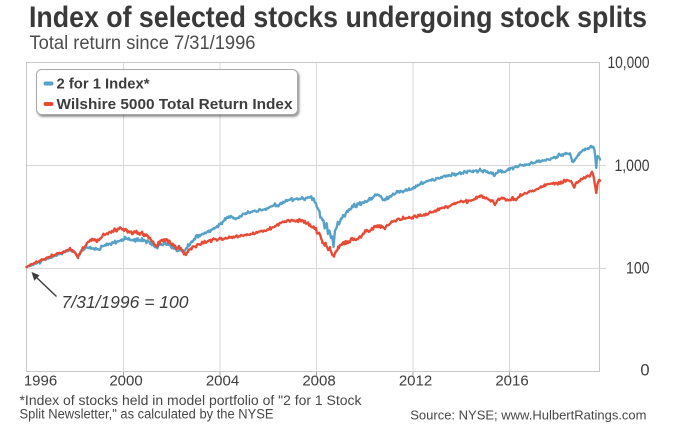 The width and height of the screenshot is (685, 444). Describe the element at coordinates (175, 104) in the screenshot. I see `svg-text:Wilshire 5000 Total Return Ind: Wilshire 5000 Total Return Index` at that location.